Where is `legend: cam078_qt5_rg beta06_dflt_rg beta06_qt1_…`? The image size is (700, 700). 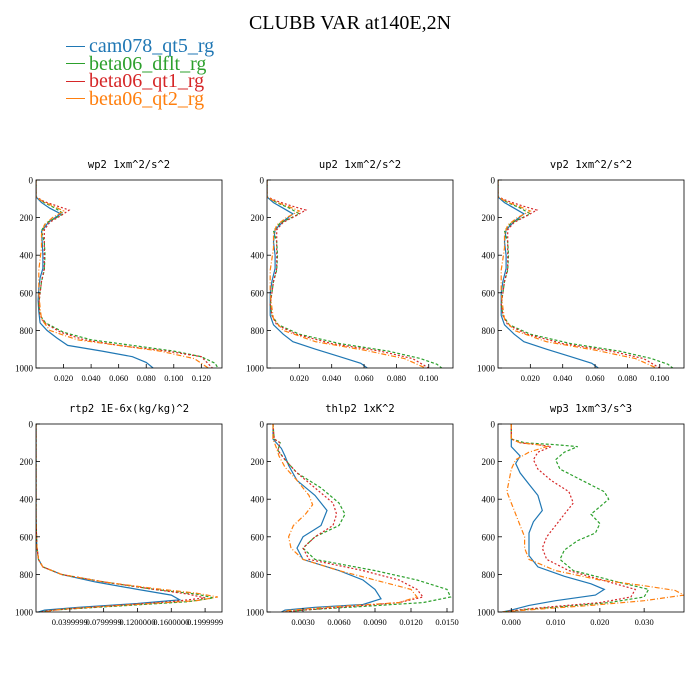 legend: cam078_qt5_rg beta06_dflt_rg beta06_qt1_… is located at coordinates (140, 72).